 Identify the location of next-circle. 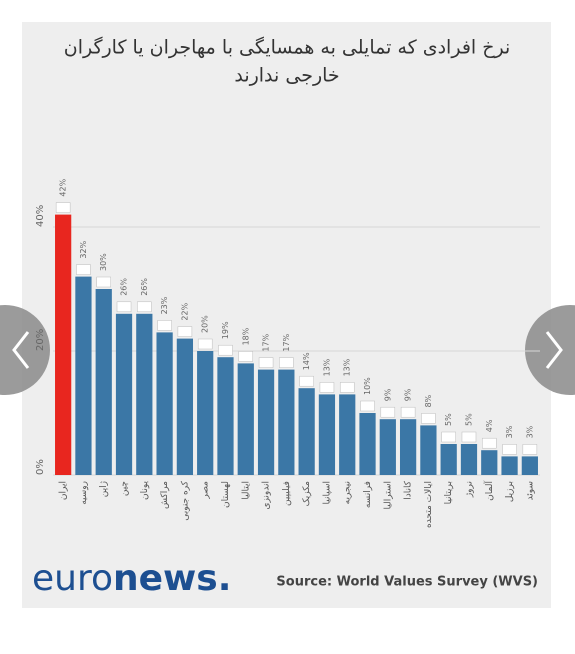
(550, 350).